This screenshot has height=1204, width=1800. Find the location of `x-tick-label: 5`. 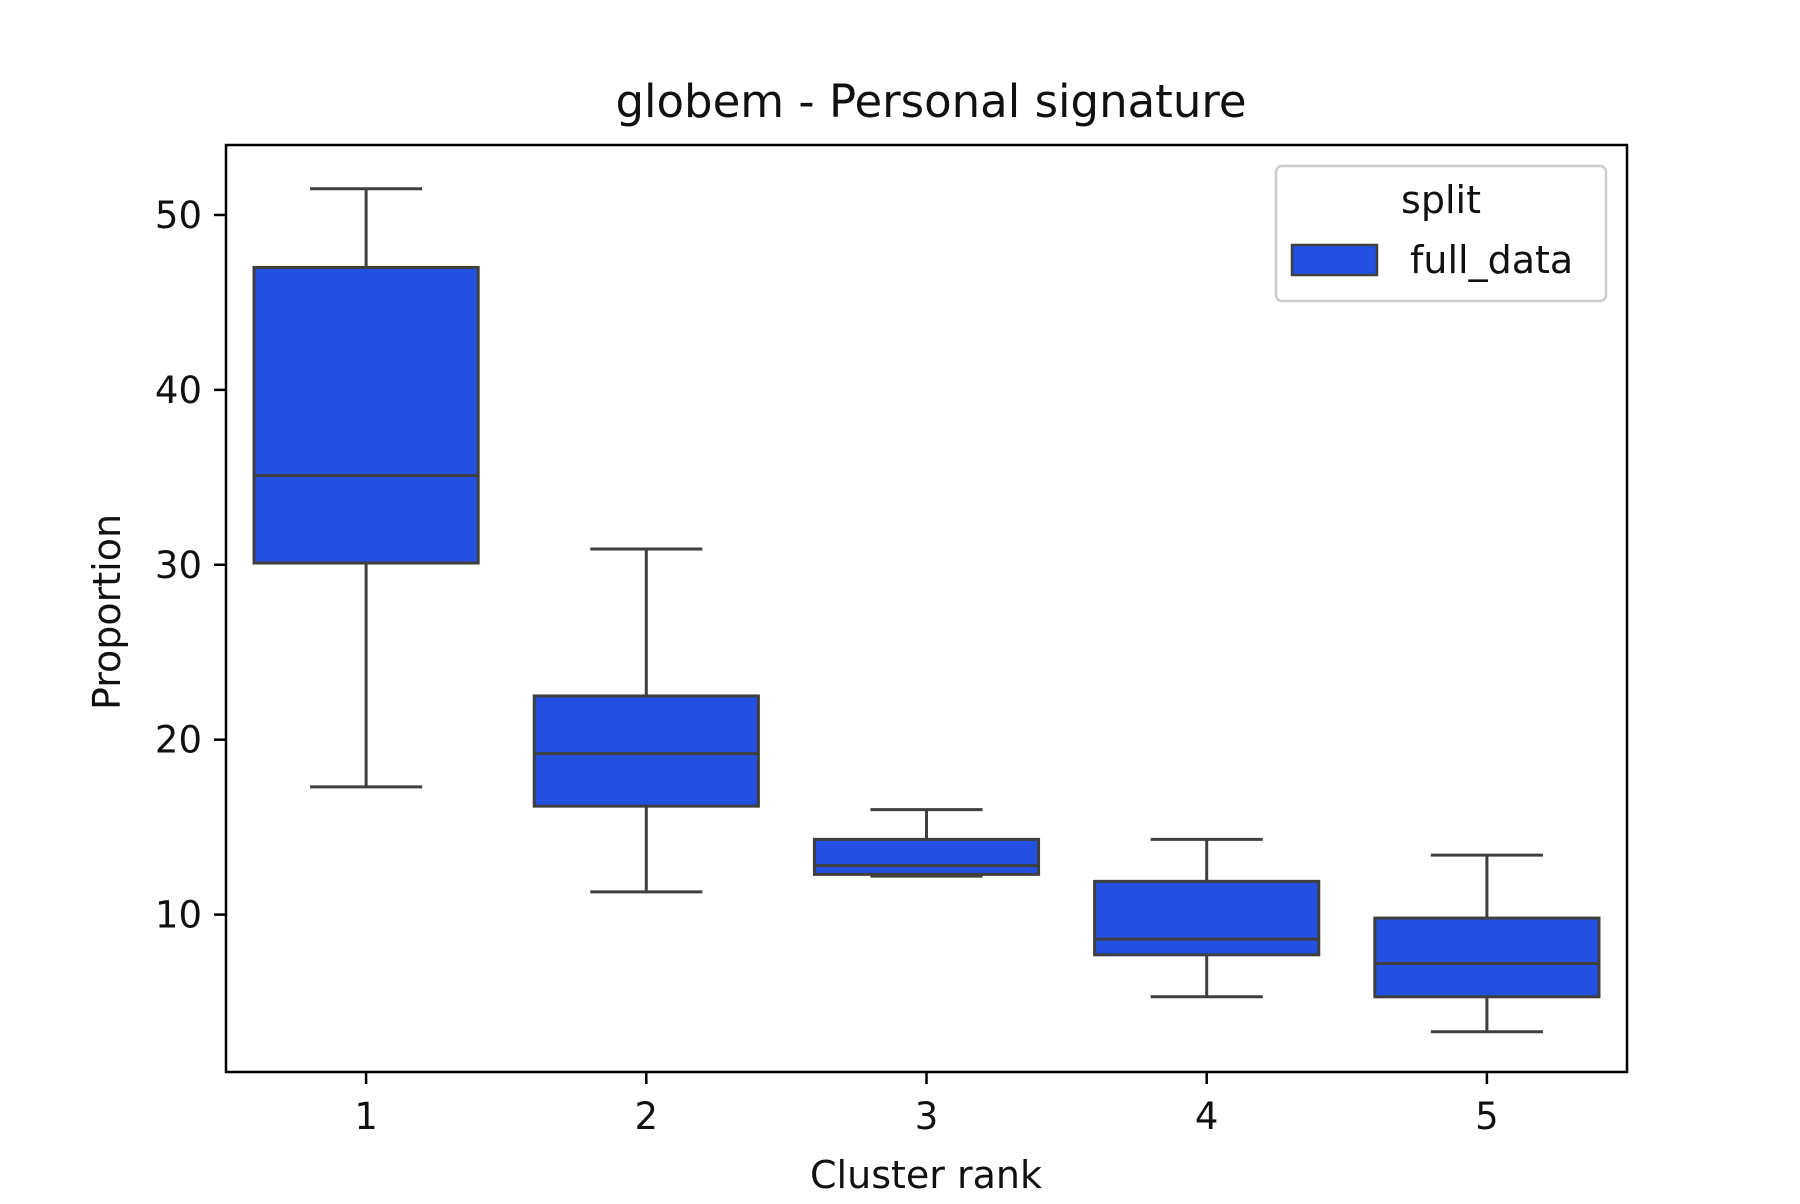

x-tick-label: 5 is located at coordinates (1487, 1116).